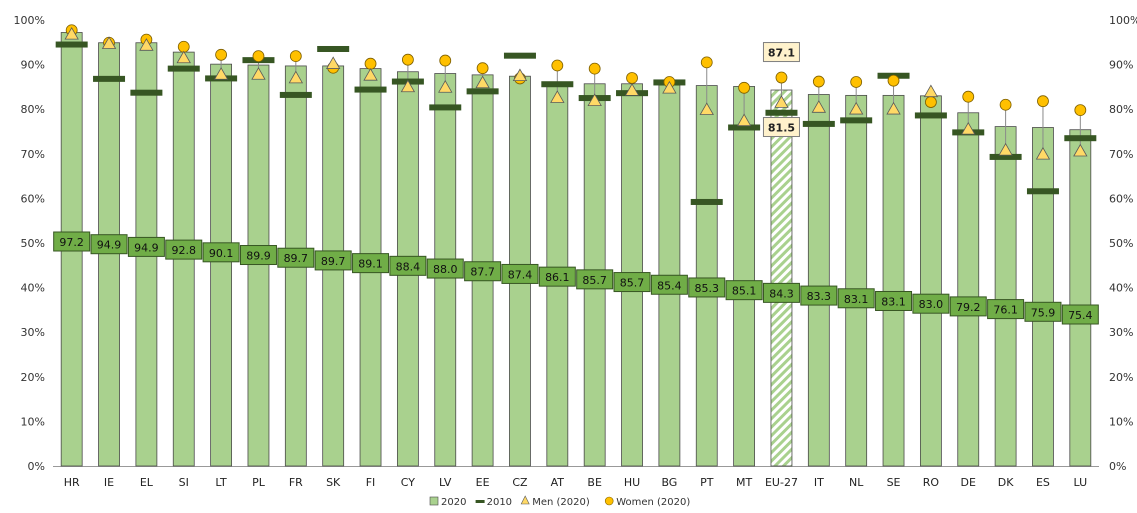 The height and width of the screenshot is (513, 1137). Describe the element at coordinates (221, 253) in the screenshot. I see `data-label-LT: 90.1` at that location.